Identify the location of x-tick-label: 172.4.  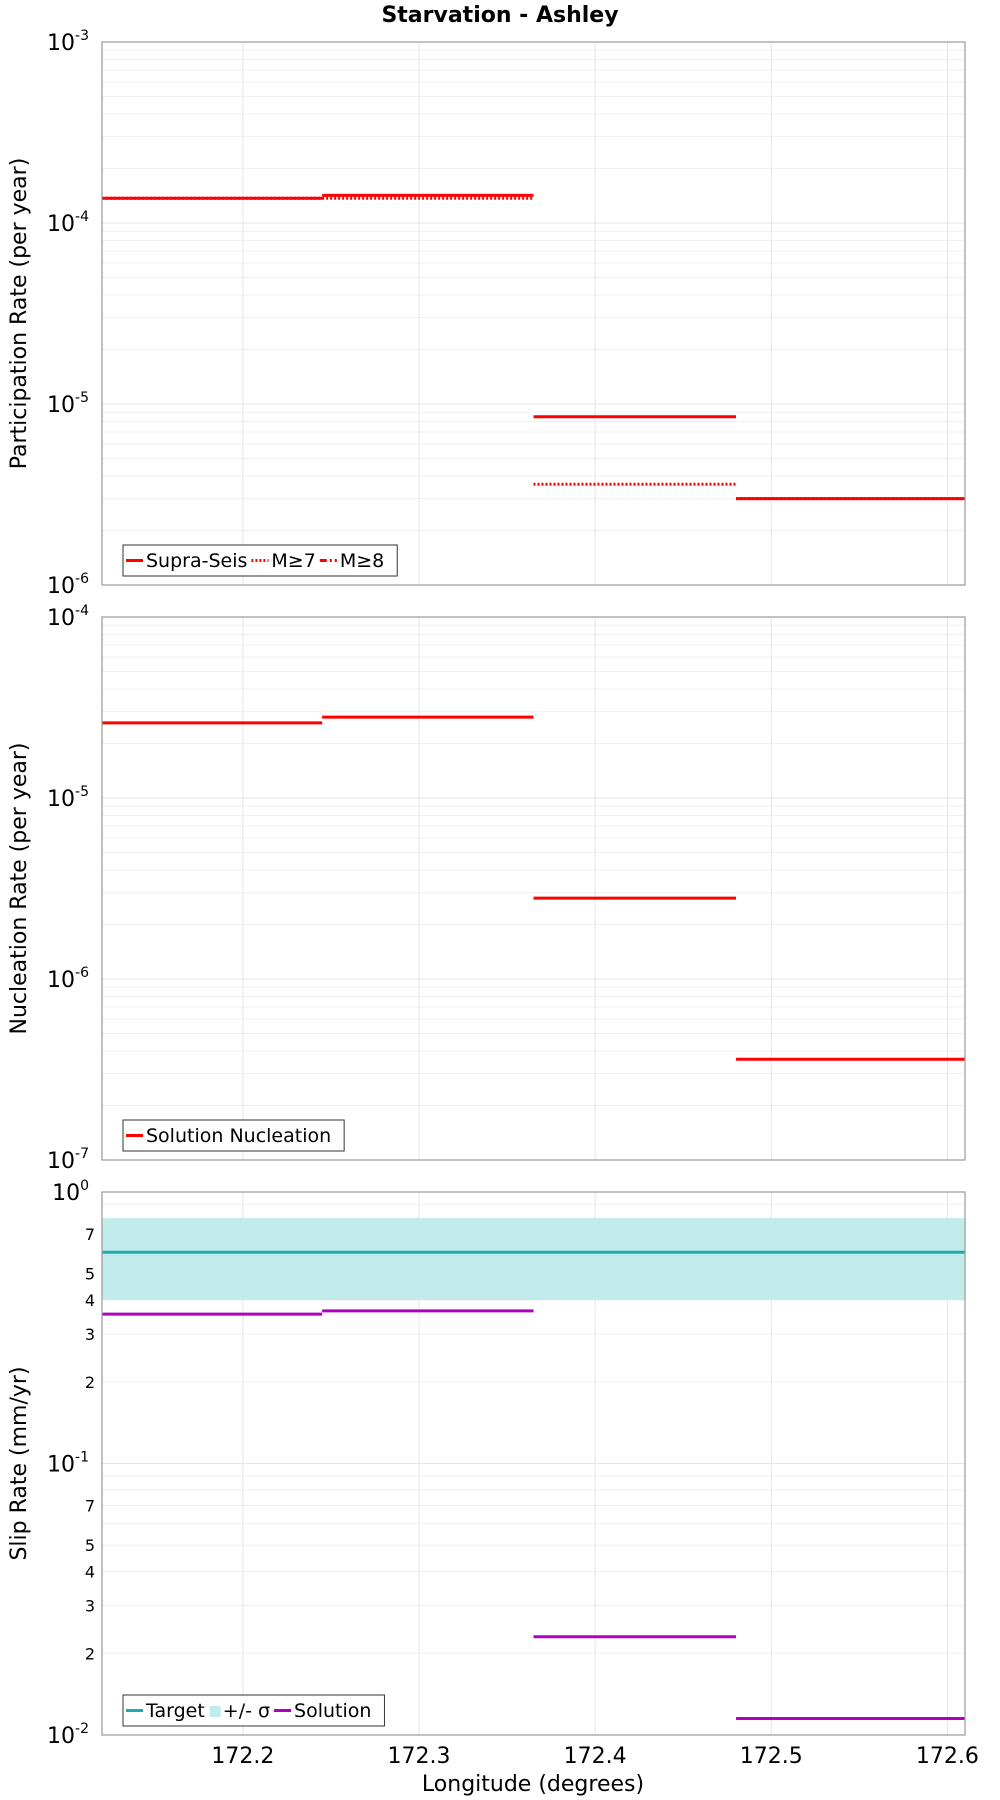
(595, 1756).